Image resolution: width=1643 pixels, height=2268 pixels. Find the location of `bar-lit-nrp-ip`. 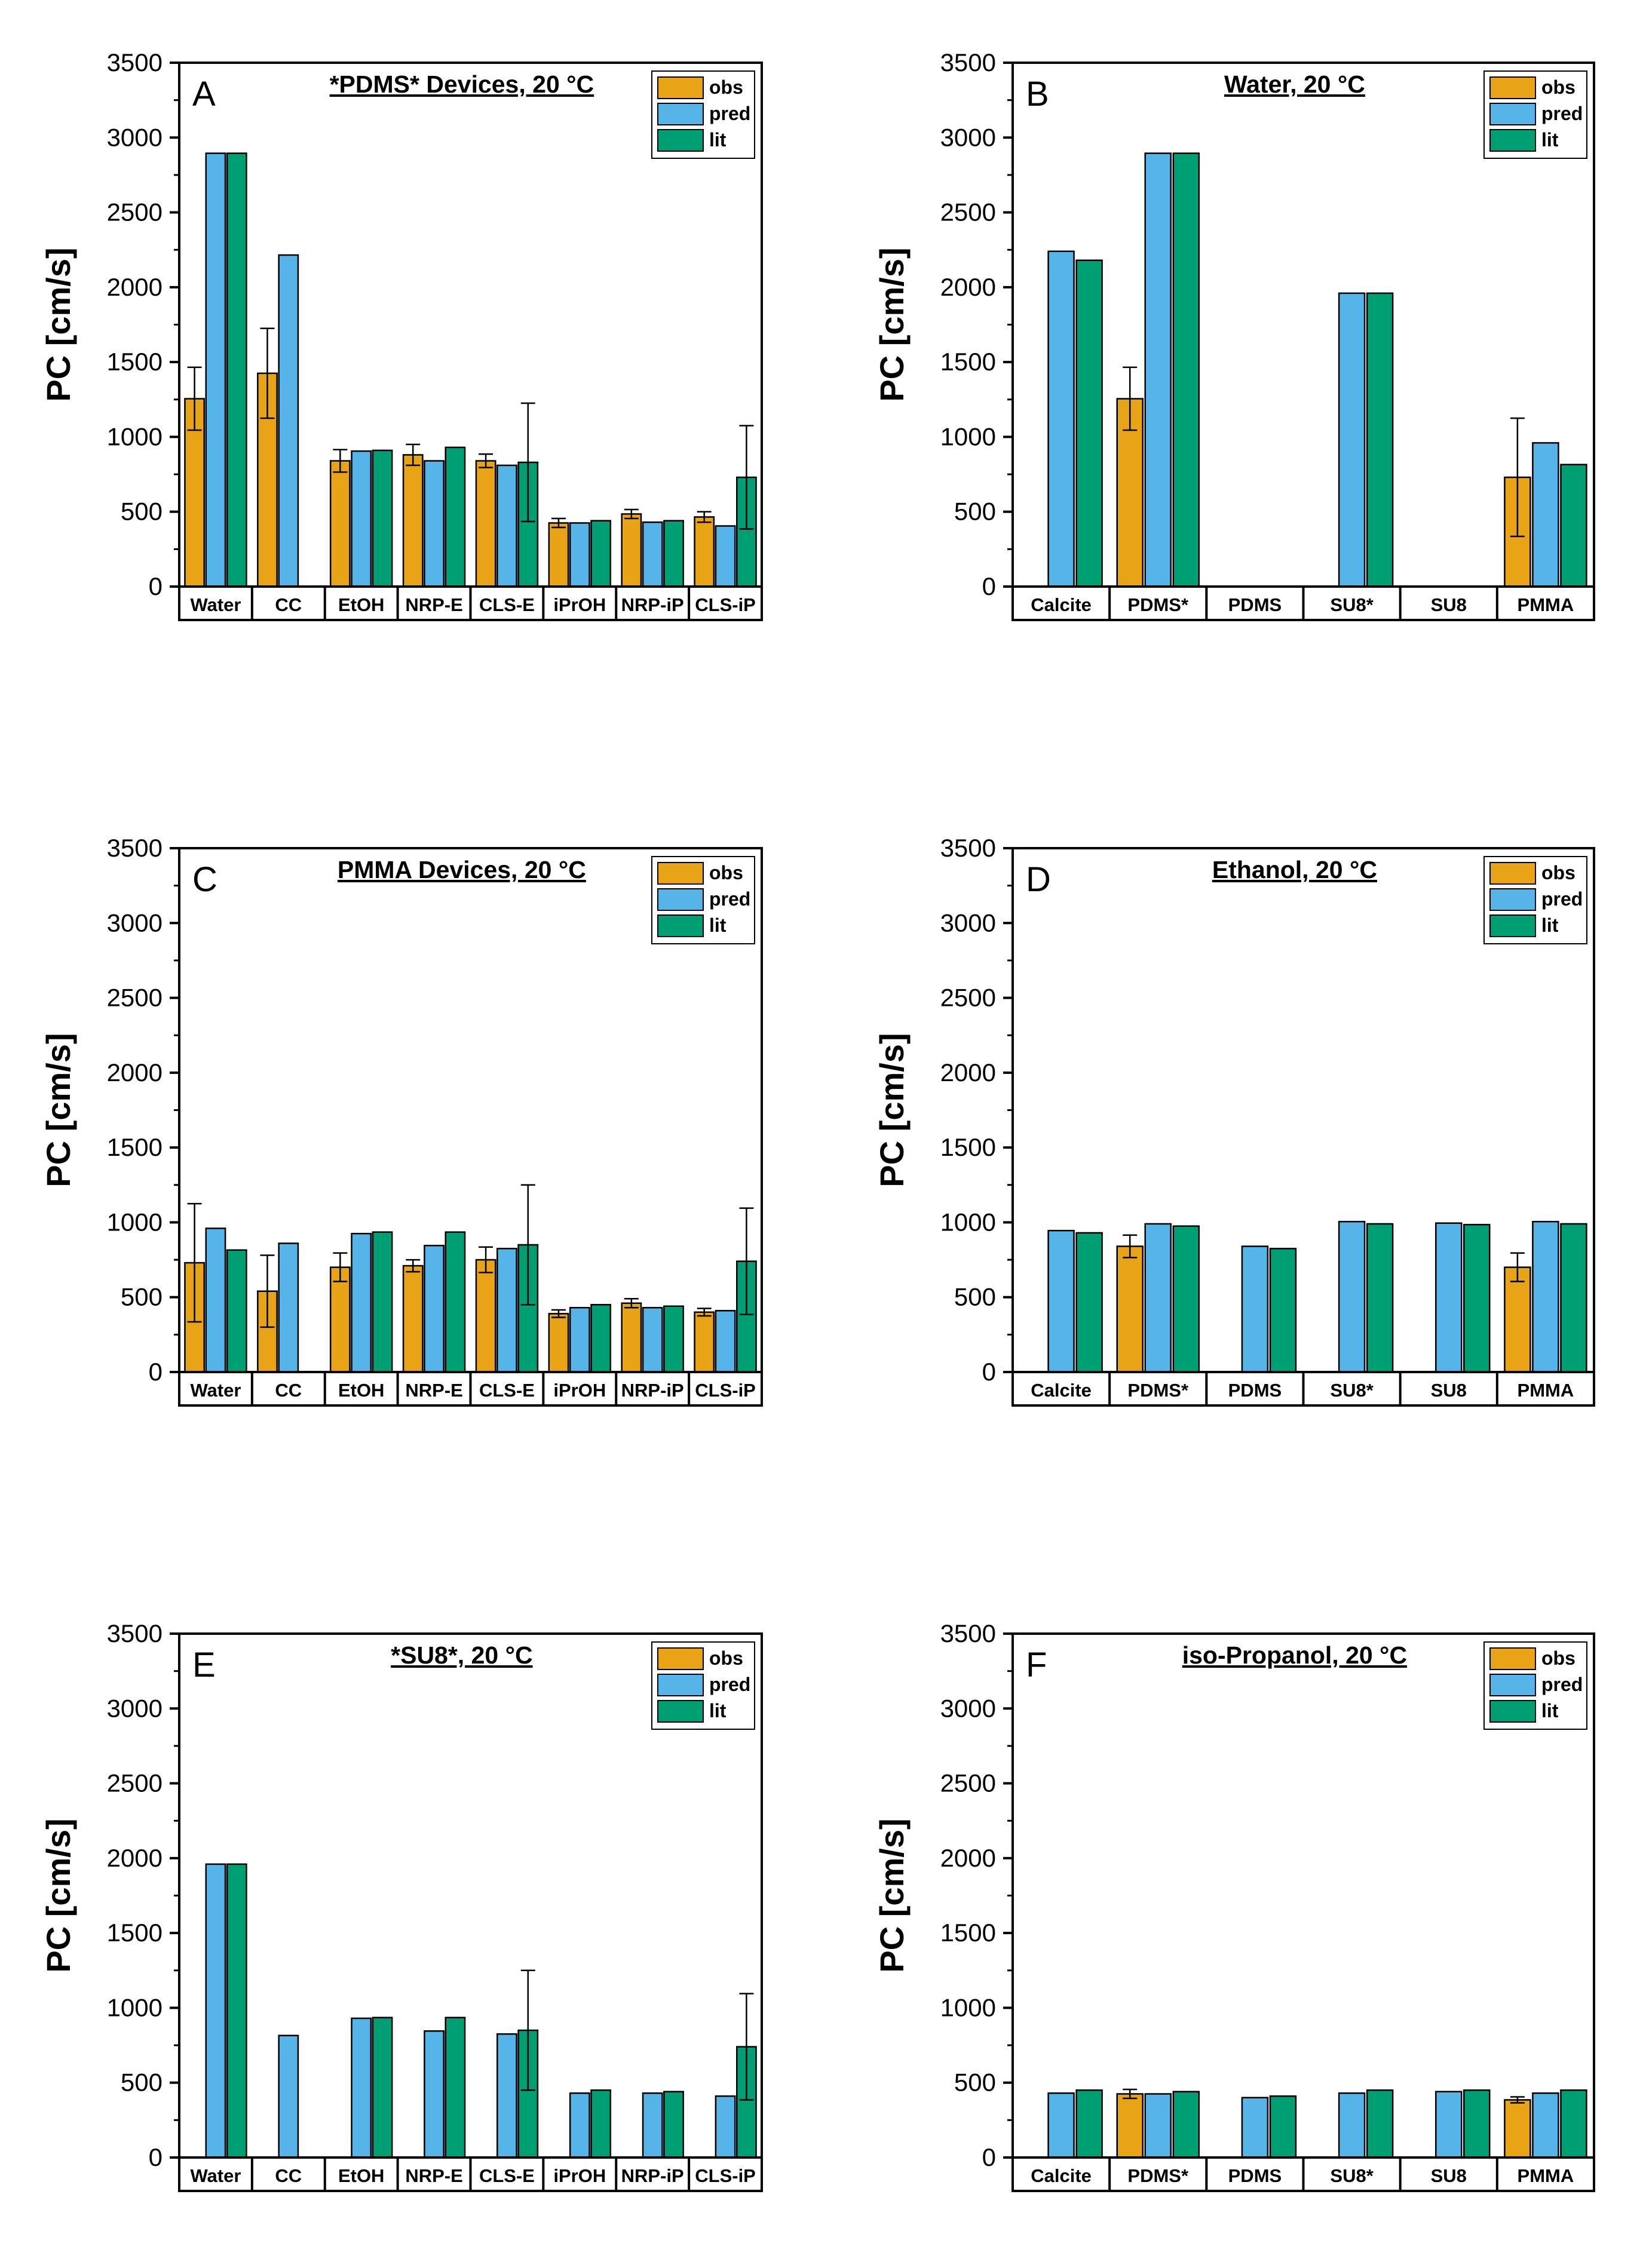

bar-lit-nrp-ip is located at coordinates (673, 2125).